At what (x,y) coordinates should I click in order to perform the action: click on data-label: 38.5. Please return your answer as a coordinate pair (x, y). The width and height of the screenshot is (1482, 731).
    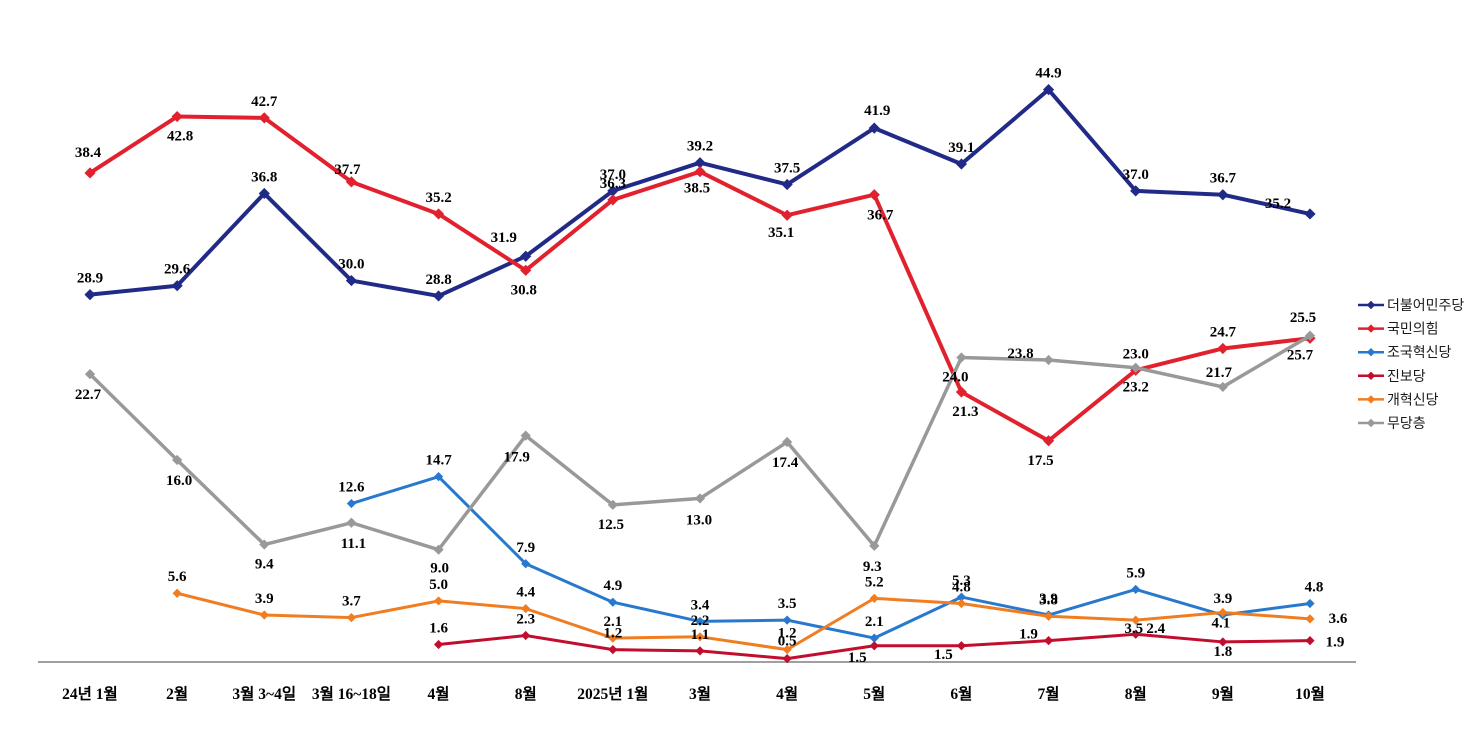
    Looking at the image, I should click on (697, 189).